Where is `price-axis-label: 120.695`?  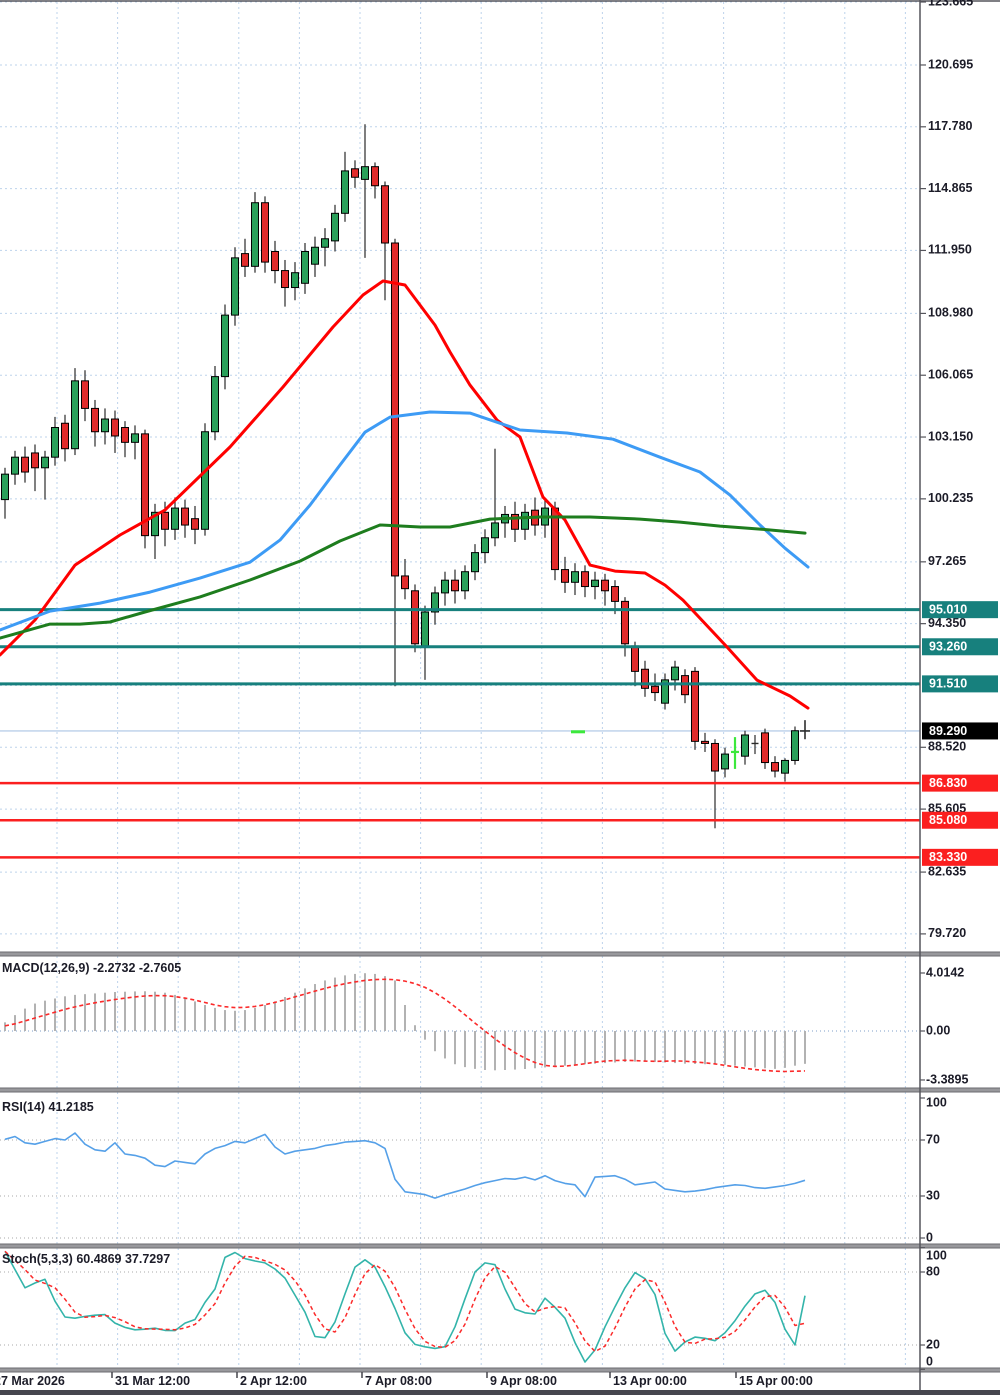 price-axis-label: 120.695 is located at coordinates (950, 64).